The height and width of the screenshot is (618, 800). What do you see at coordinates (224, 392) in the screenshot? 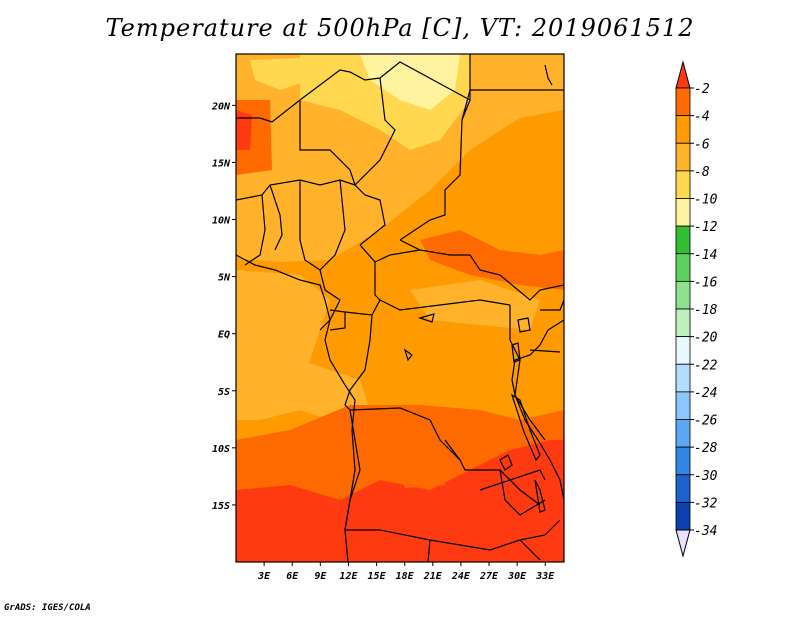
I see `lat-tick-label: 5S` at bounding box center [224, 392].